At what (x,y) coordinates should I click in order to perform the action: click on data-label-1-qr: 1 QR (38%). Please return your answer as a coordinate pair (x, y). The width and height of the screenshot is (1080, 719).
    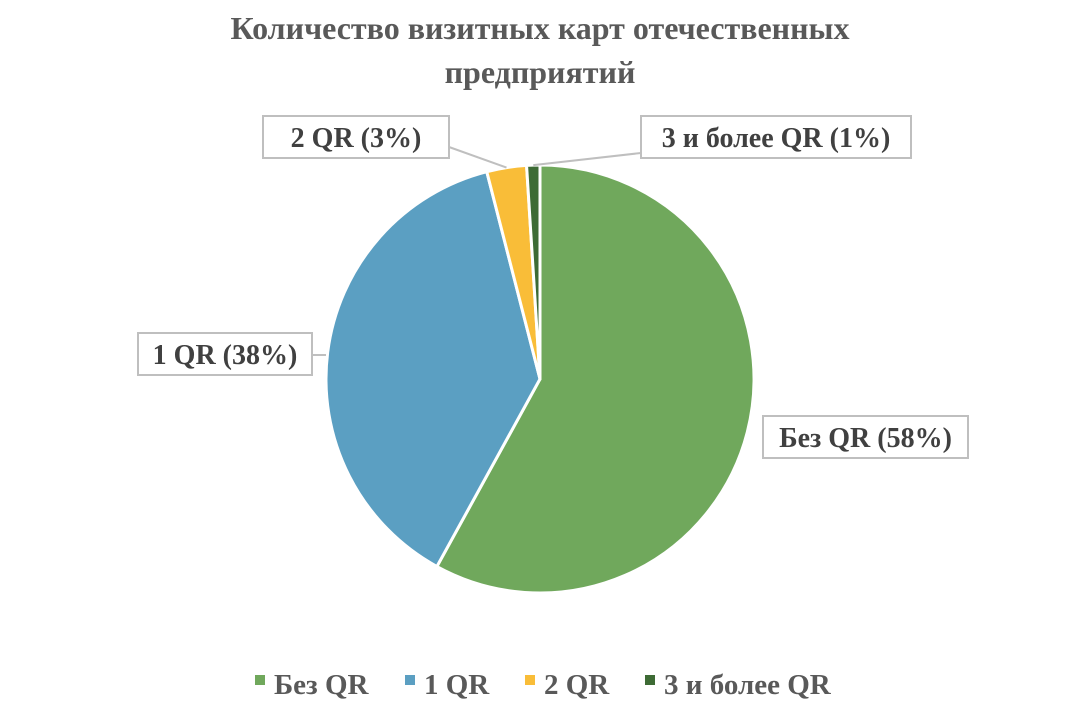
    Looking at the image, I should click on (225, 355).